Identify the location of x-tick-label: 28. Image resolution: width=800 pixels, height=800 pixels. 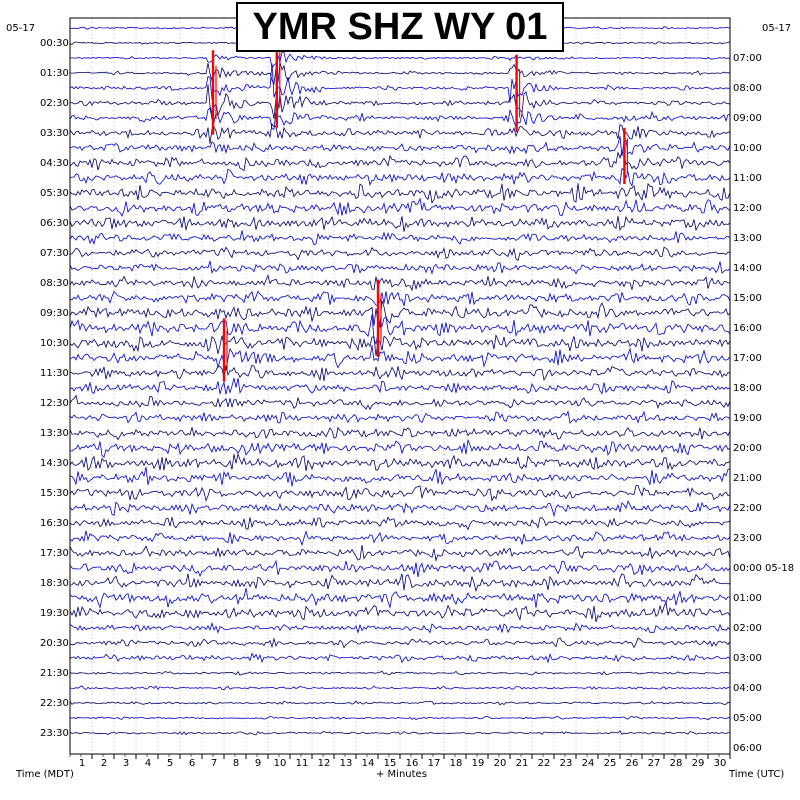
(676, 763).